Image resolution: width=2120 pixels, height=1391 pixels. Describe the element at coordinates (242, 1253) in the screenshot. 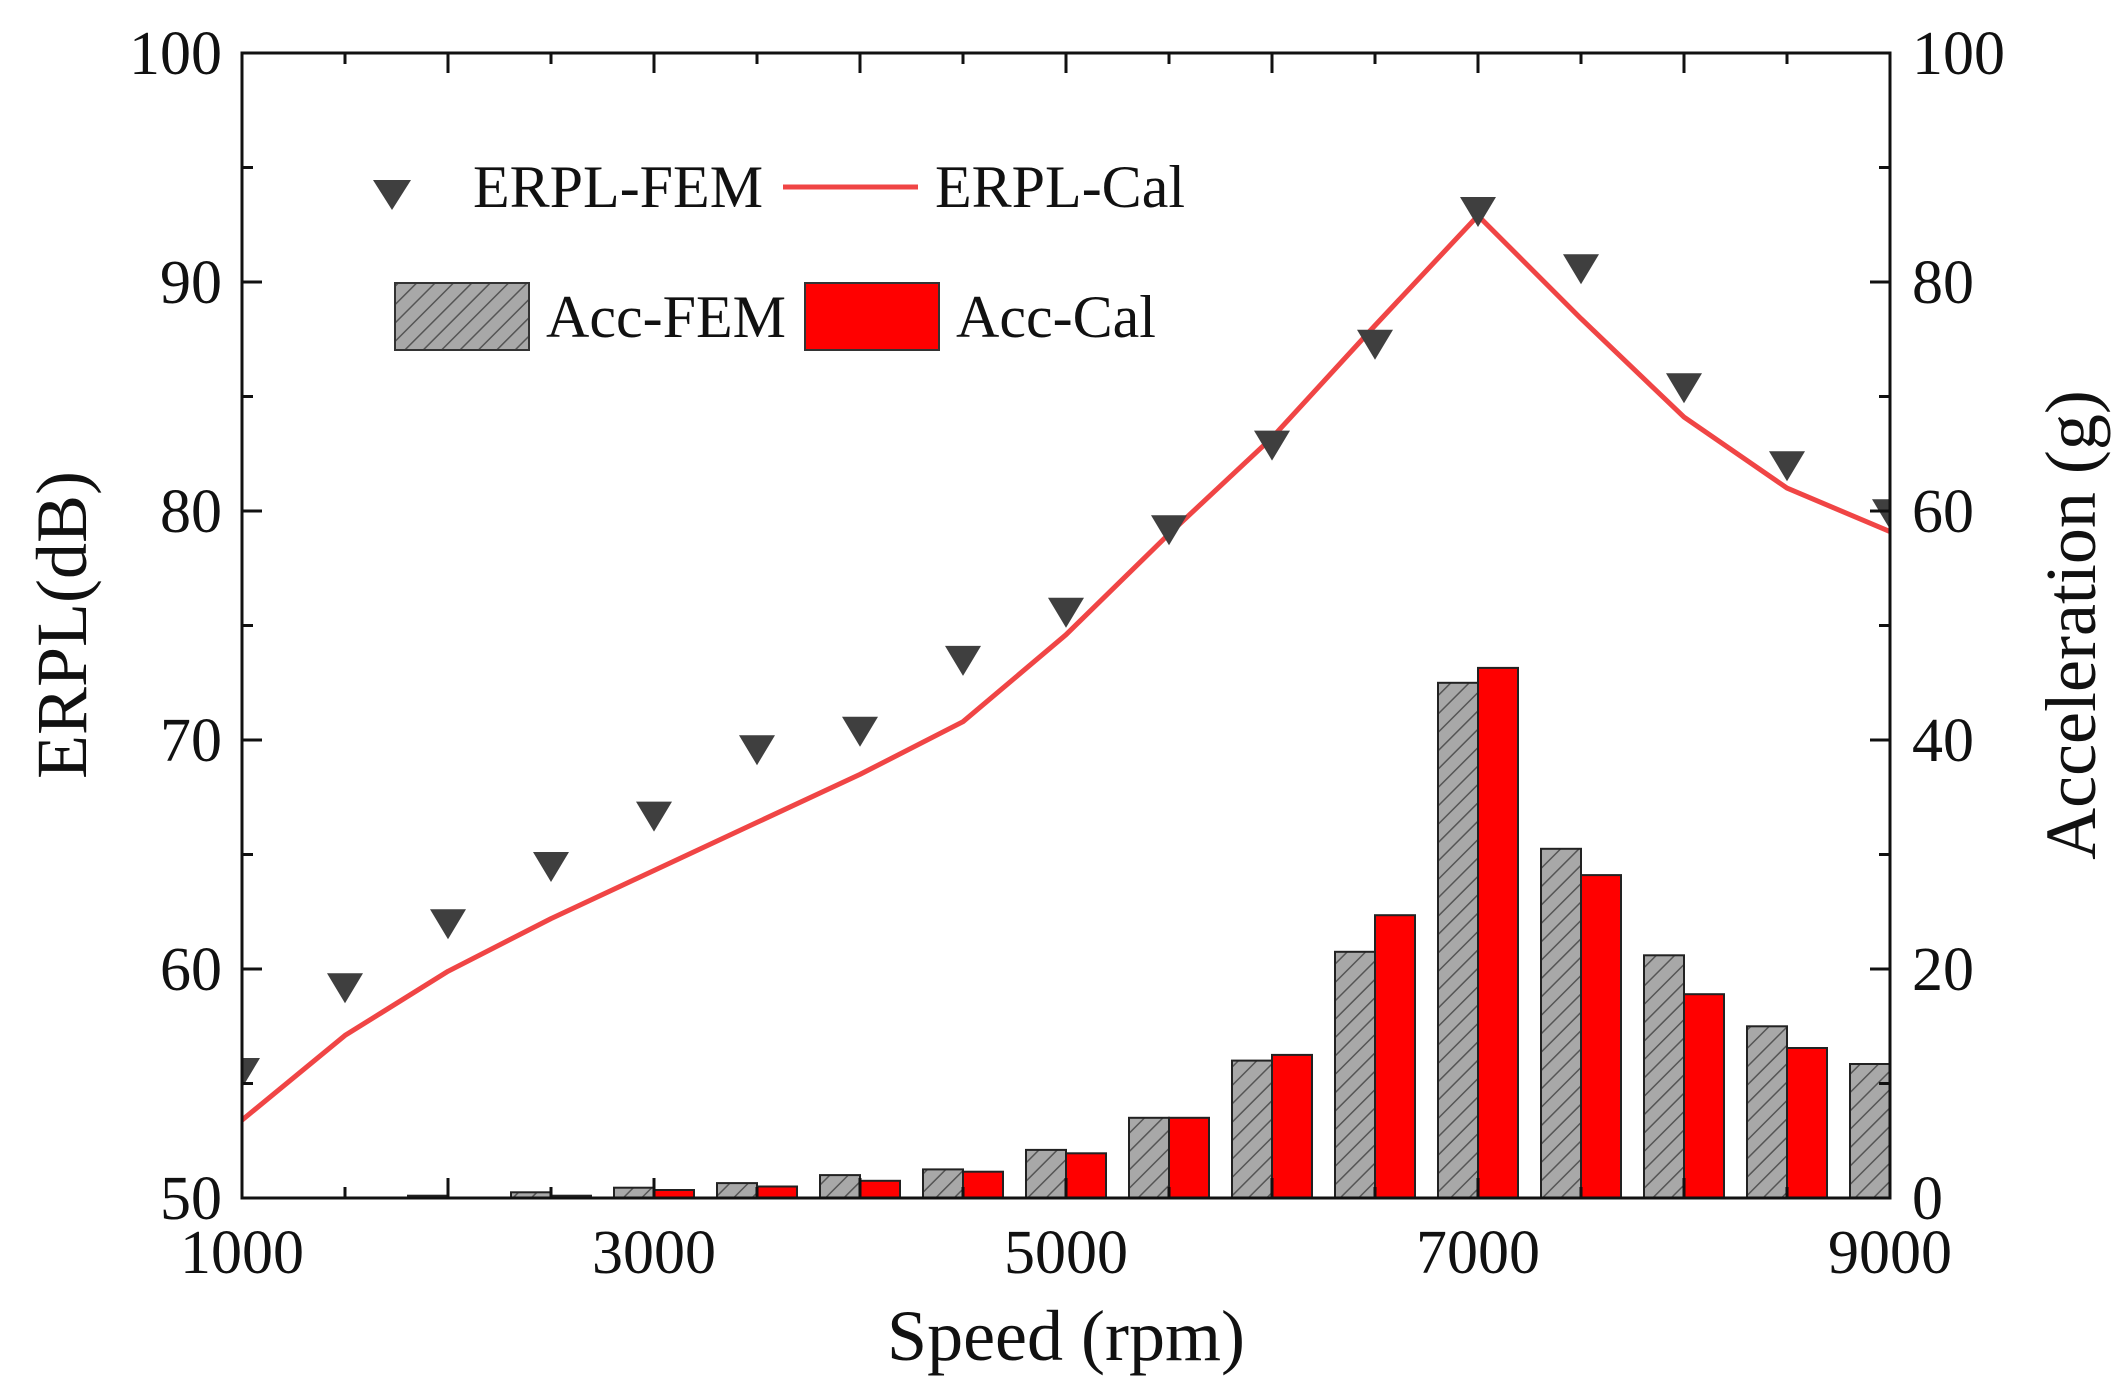

I see `x-tick-label: 1000` at that location.